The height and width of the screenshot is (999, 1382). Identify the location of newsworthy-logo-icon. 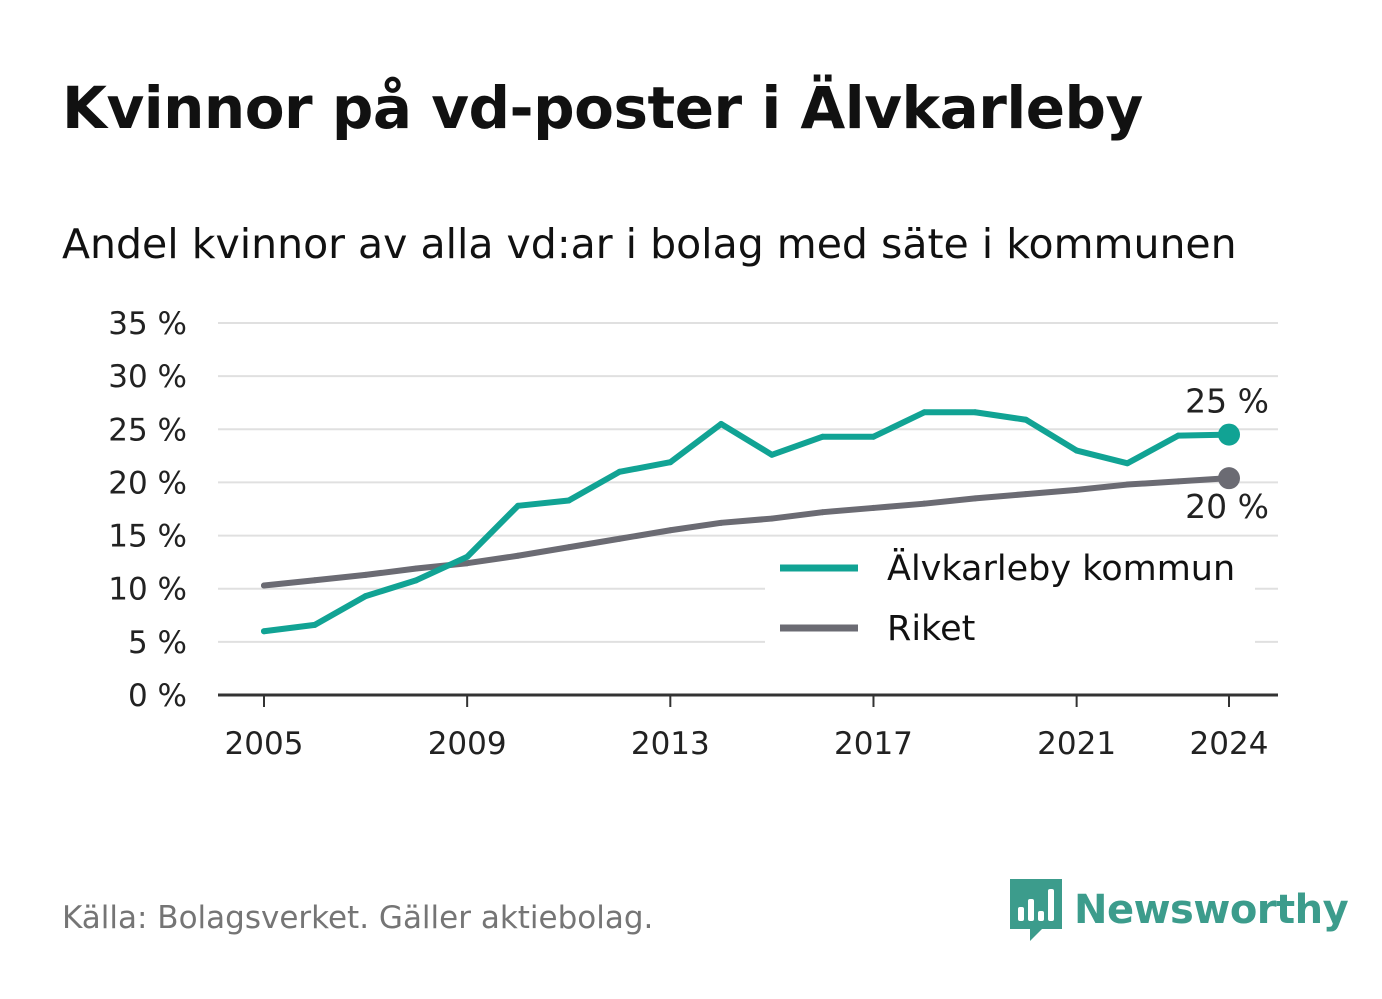
(1036, 910).